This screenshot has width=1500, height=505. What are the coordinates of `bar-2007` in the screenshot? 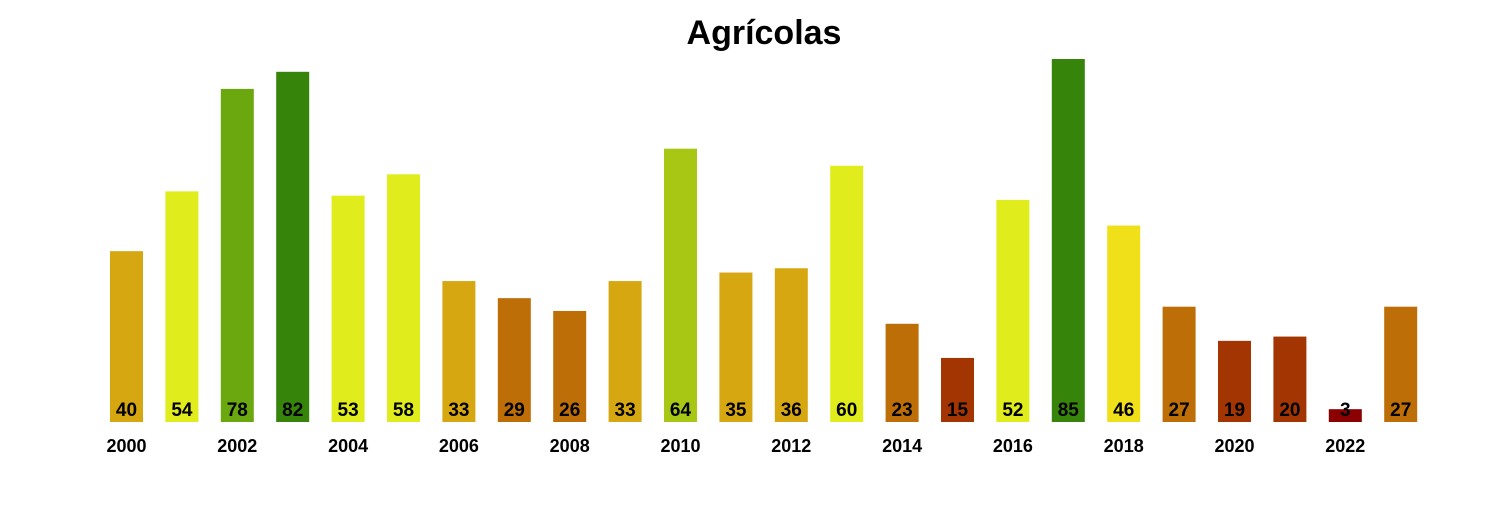 It's located at (514, 360).